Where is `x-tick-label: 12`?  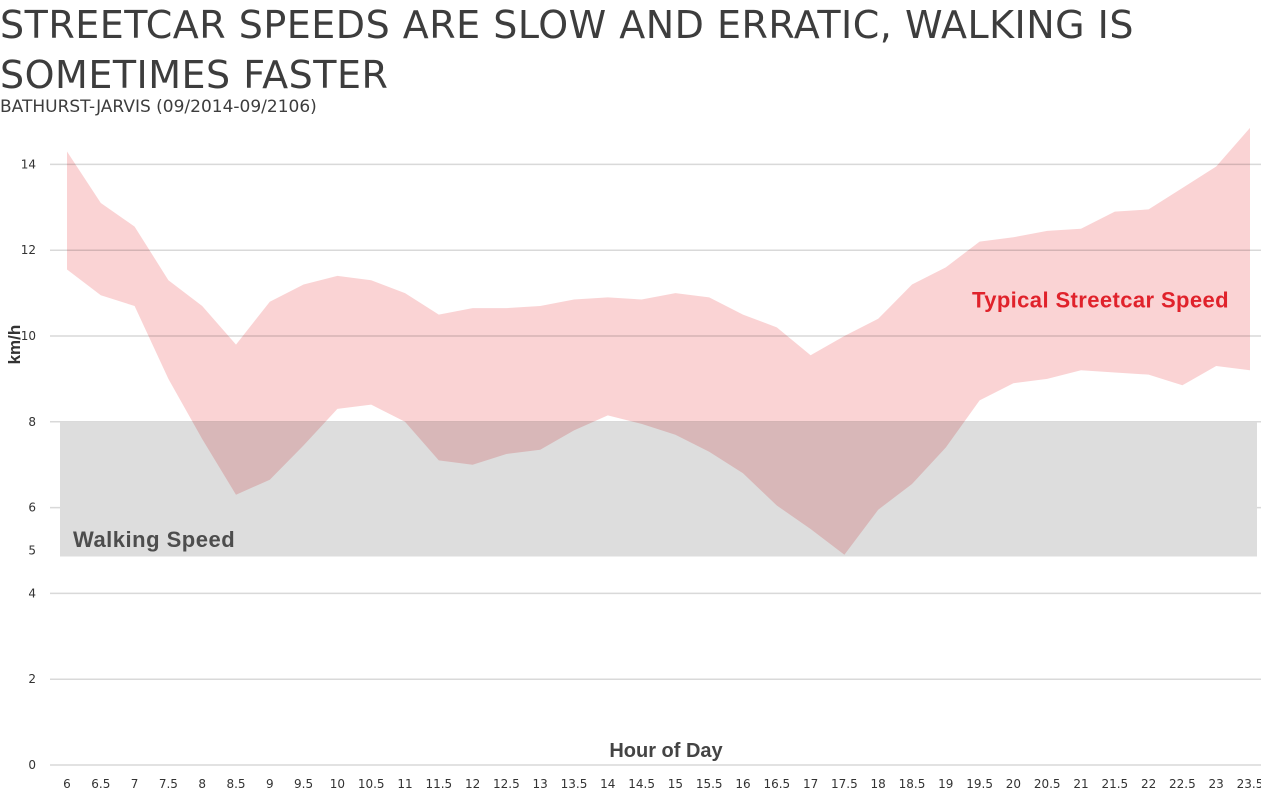 x-tick-label: 12 is located at coordinates (472, 784).